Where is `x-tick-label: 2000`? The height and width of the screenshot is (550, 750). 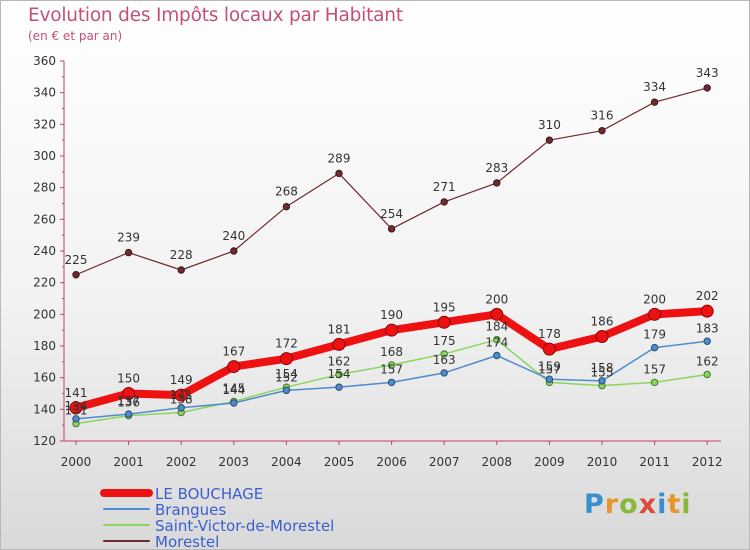 x-tick-label: 2000 is located at coordinates (76, 462).